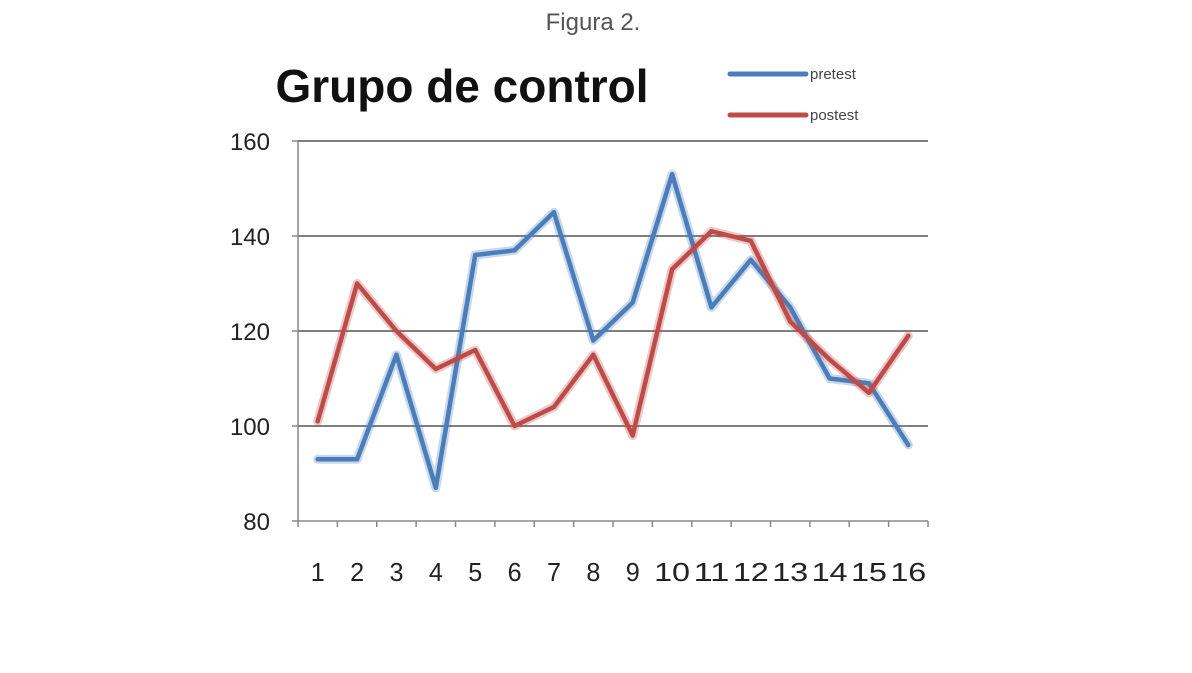  What do you see at coordinates (711, 572) in the screenshot?
I see `x-tick-label-11: 11` at bounding box center [711, 572].